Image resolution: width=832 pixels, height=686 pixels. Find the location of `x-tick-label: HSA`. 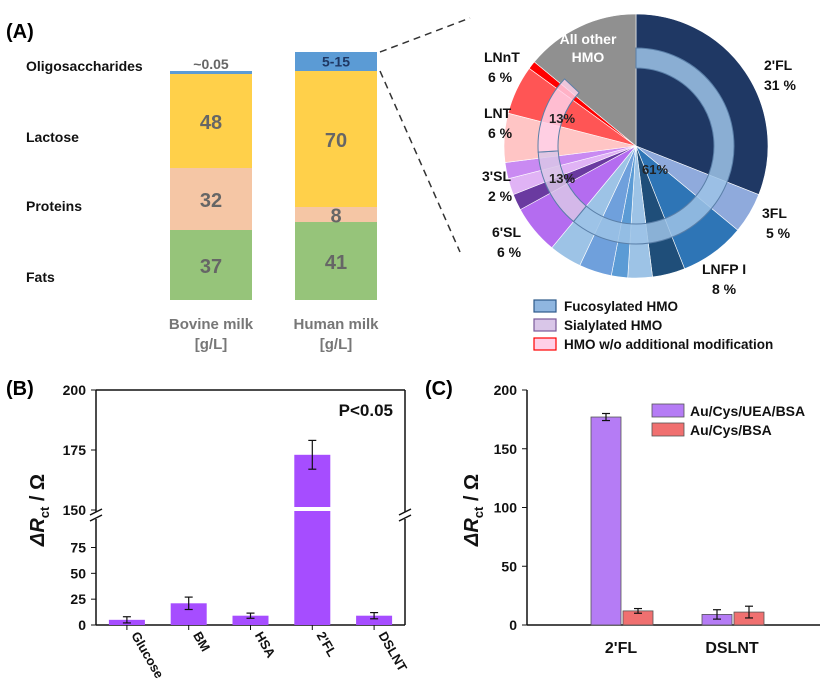

x-tick-label: HSA is located at coordinates (265, 645).